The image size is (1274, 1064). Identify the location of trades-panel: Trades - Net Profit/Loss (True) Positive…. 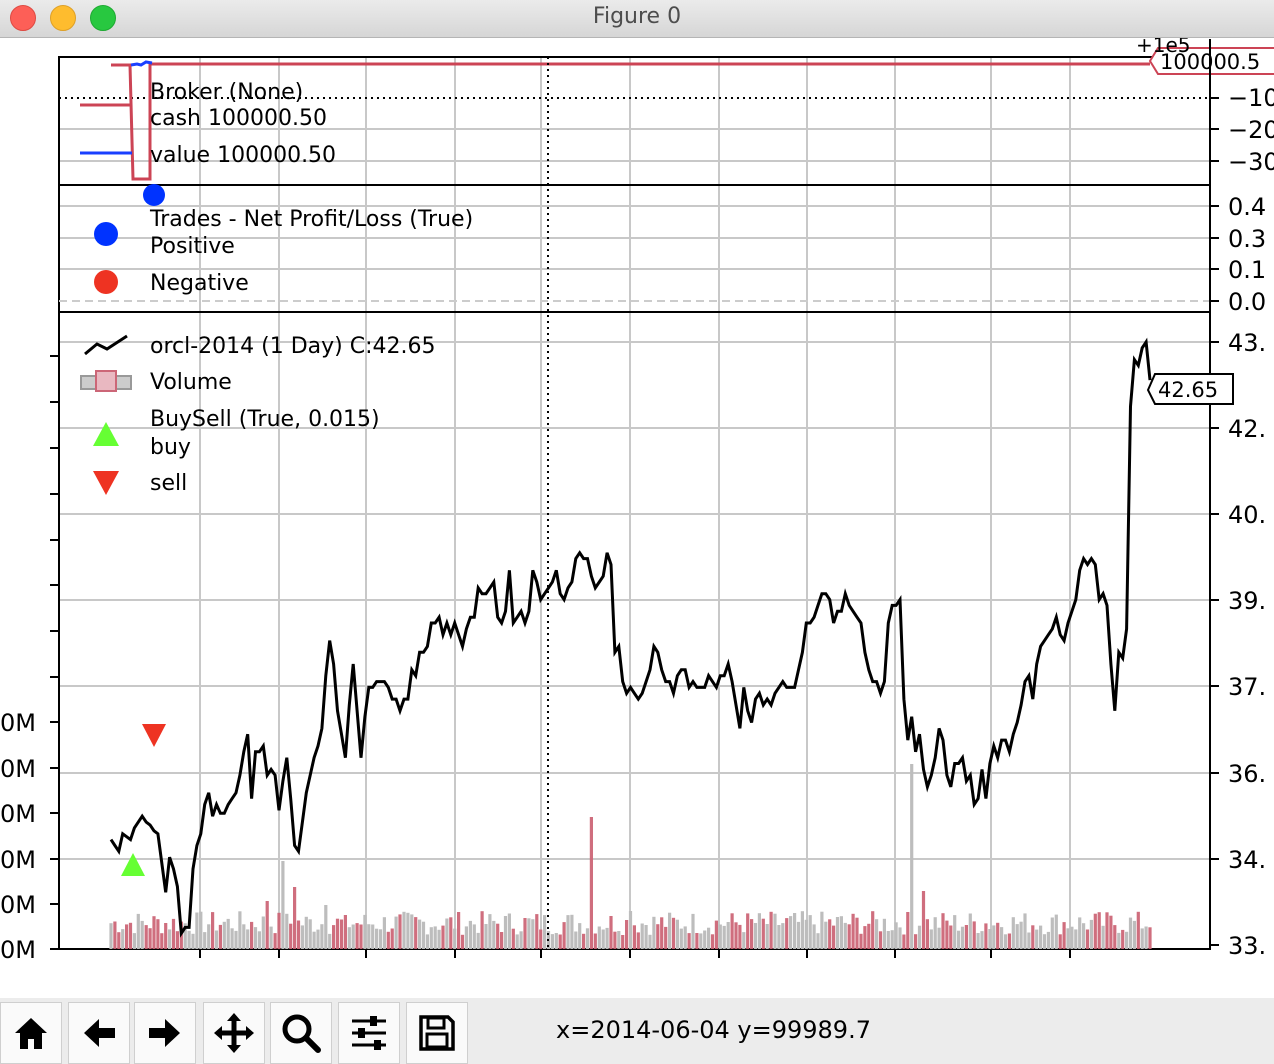
(662, 250).